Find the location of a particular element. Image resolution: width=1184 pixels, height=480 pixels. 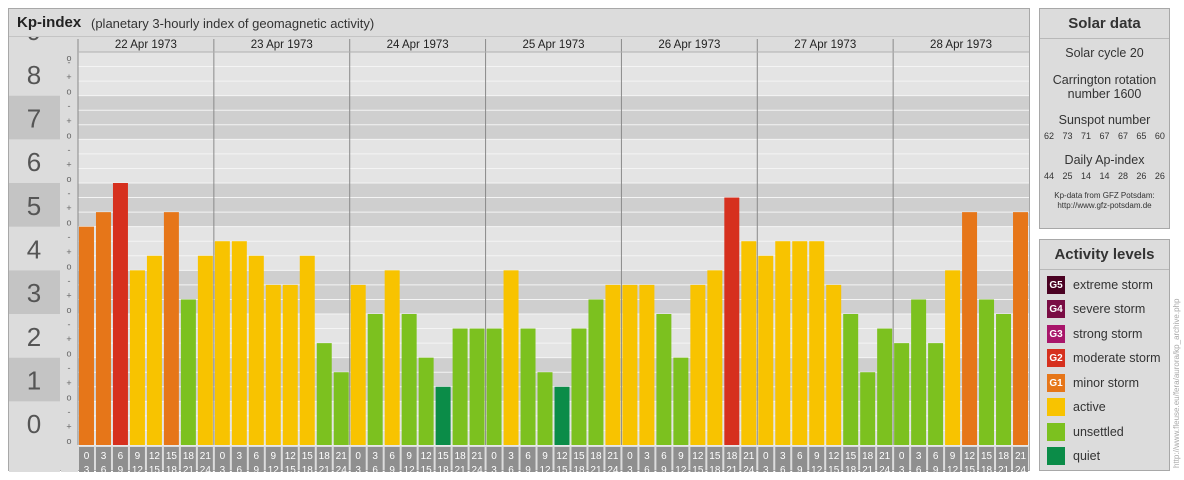

sunspot-value: 65 is located at coordinates (1141, 136).